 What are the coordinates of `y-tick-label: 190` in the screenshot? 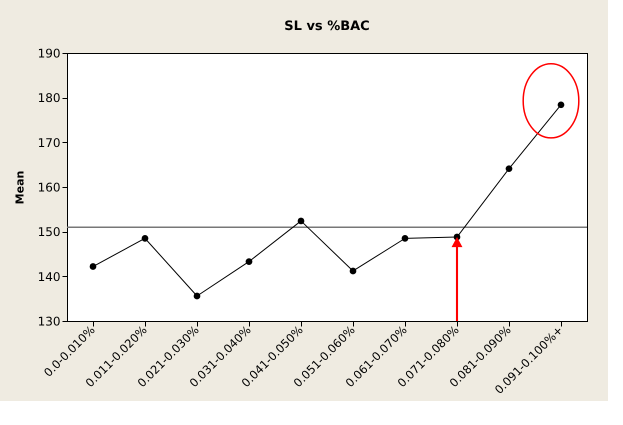 It's located at (49, 53).